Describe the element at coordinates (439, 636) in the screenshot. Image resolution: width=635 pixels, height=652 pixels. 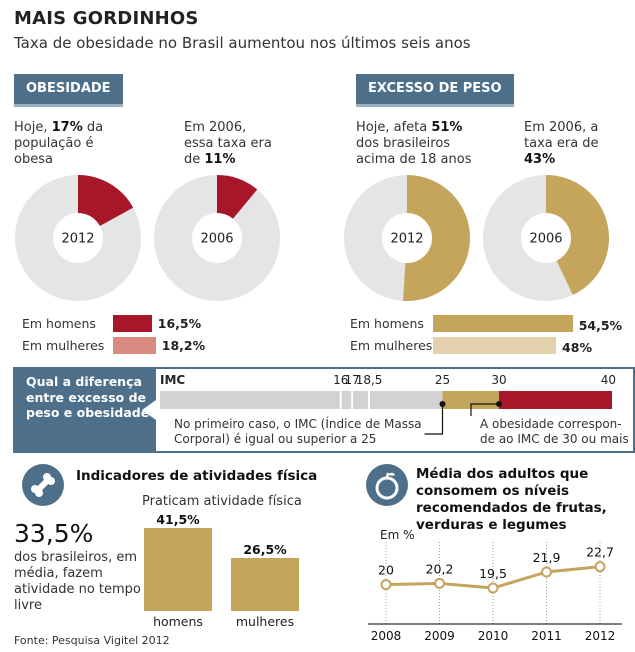
I see `fruits-x-tick-label: 2009` at that location.